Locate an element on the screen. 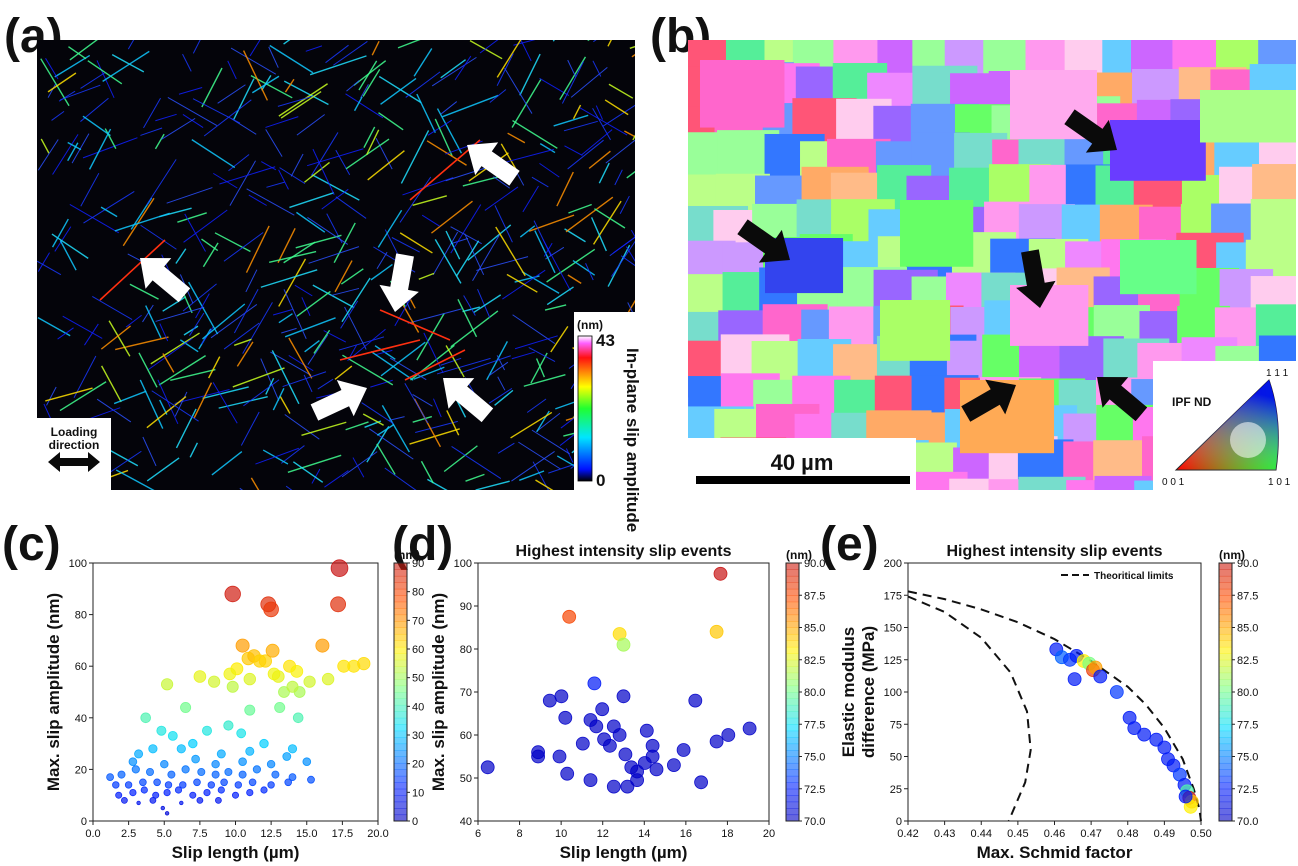 This screenshot has width=1298, height=866. y-axis-label-line2: difference (MPa) is located at coordinates (868, 692).